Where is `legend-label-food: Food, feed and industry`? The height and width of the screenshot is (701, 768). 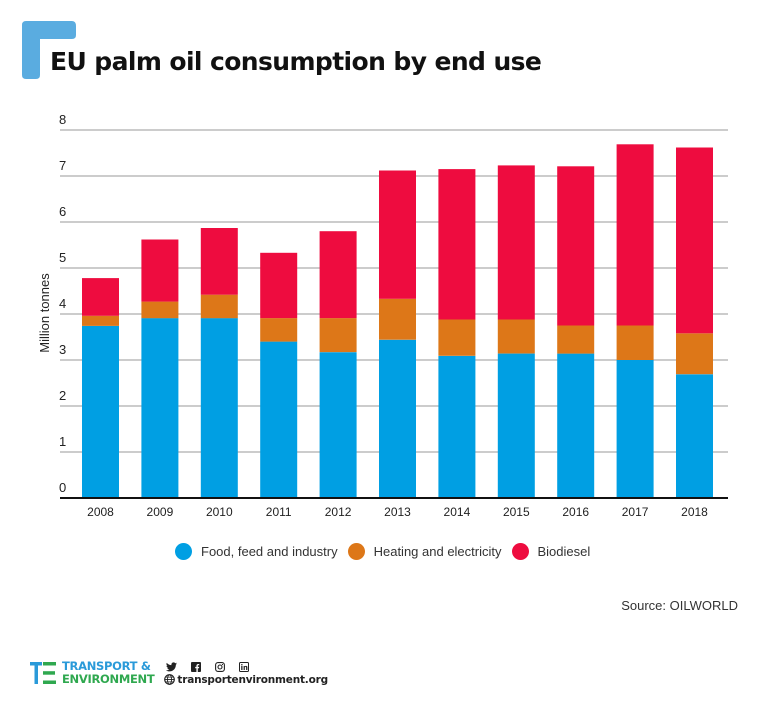
legend-label-food: Food, feed and industry is located at coordinates (269, 551).